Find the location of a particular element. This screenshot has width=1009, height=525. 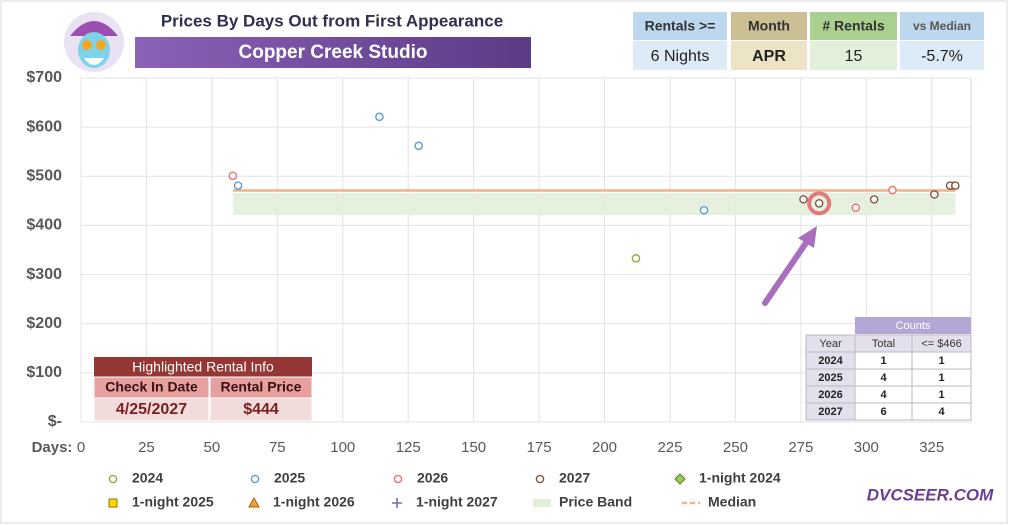

highlight-ring is located at coordinates (819, 203).